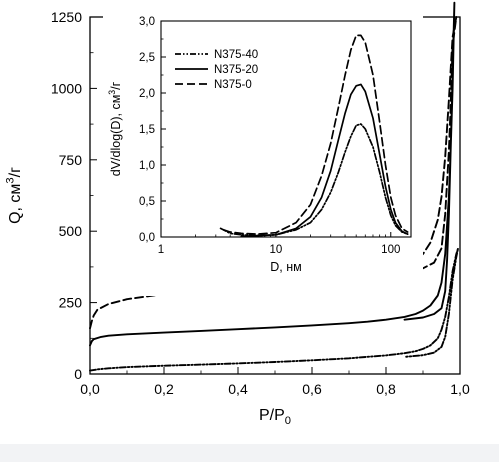 The width and height of the screenshot is (499, 462). Describe the element at coordinates (312, 389) in the screenshot. I see `main-x-tick-label: 0,6` at that location.